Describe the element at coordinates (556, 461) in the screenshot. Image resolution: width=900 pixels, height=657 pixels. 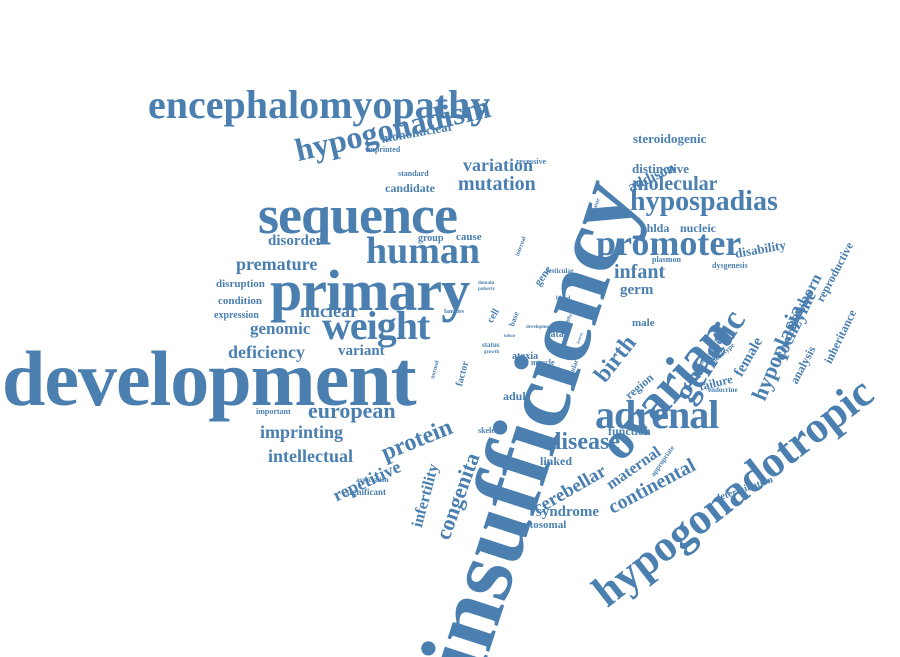
I see `cloud-word: linked` at that location.